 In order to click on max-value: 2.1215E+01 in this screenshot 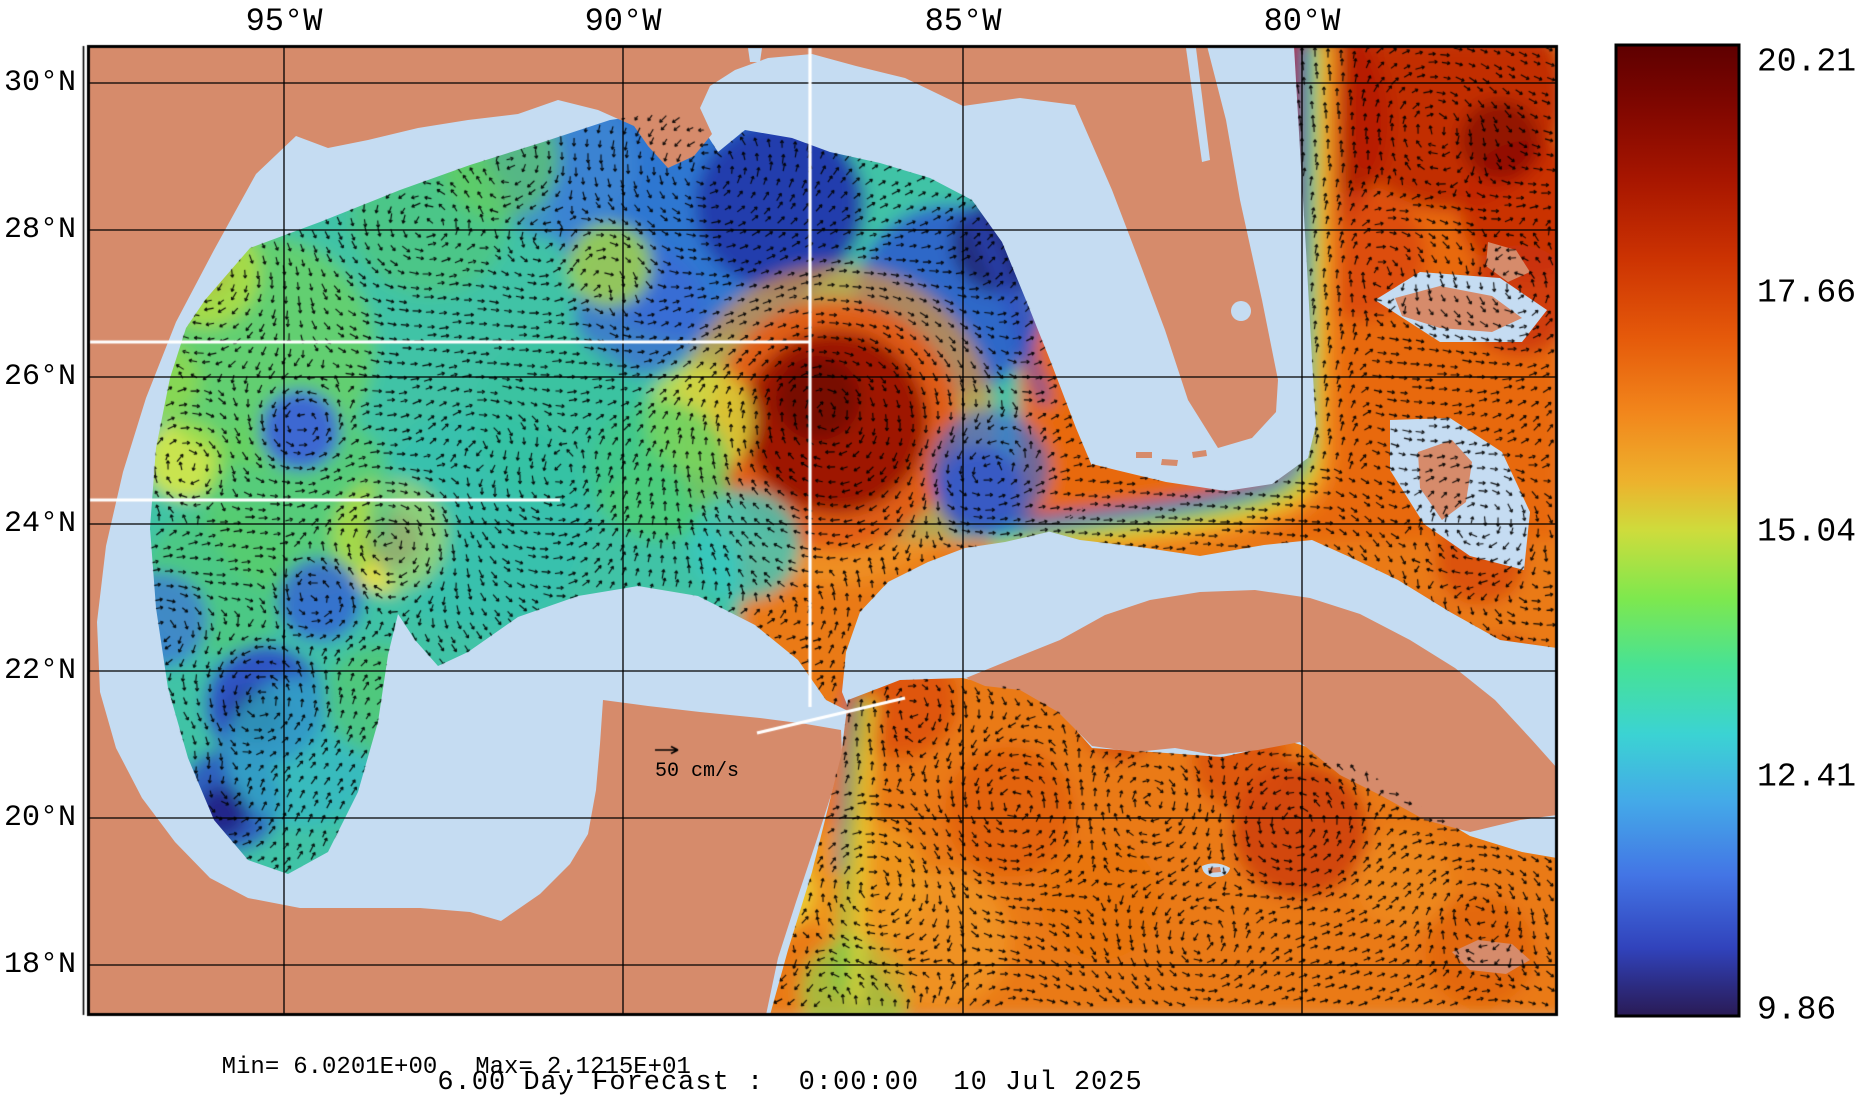, I will do `click(618, 1067)`.